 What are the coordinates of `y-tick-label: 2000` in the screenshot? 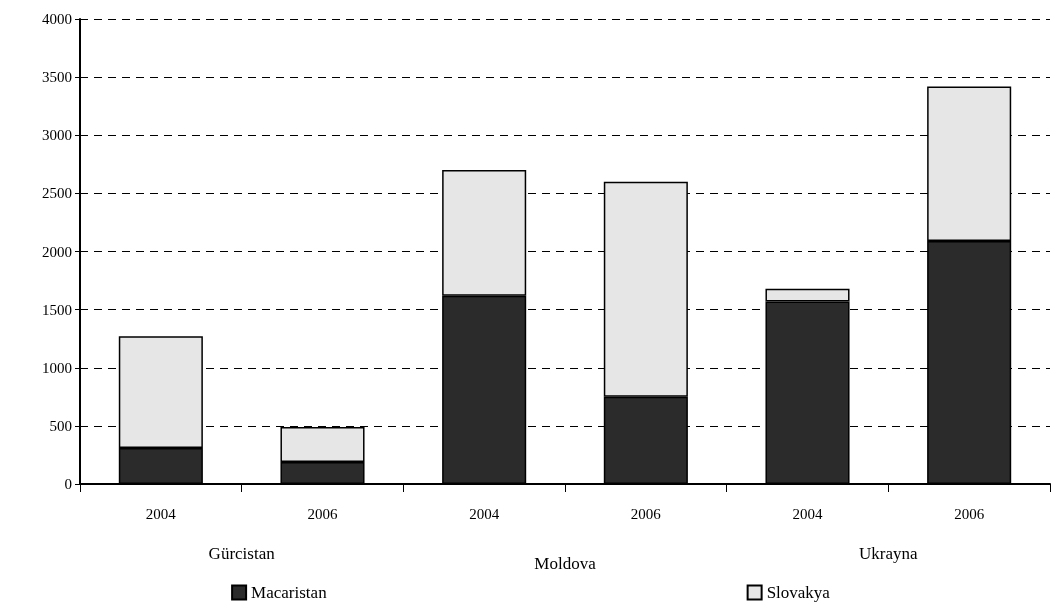 It's located at (57, 251).